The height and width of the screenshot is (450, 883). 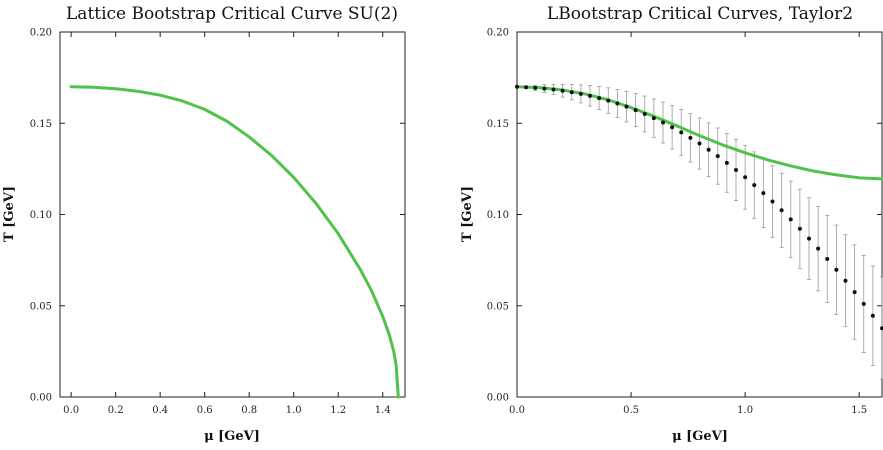 What do you see at coordinates (116, 410) in the screenshot?
I see `x-tick-label: 0.2` at bounding box center [116, 410].